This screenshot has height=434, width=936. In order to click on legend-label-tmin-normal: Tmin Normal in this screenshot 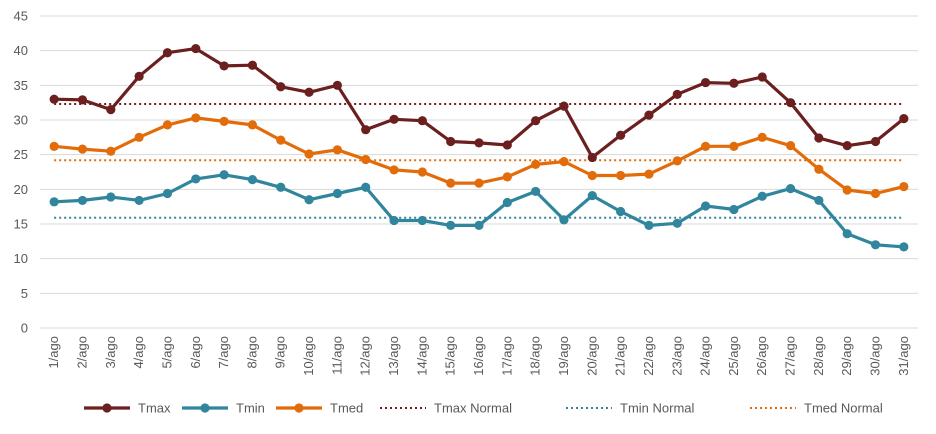, I will do `click(657, 408)`.